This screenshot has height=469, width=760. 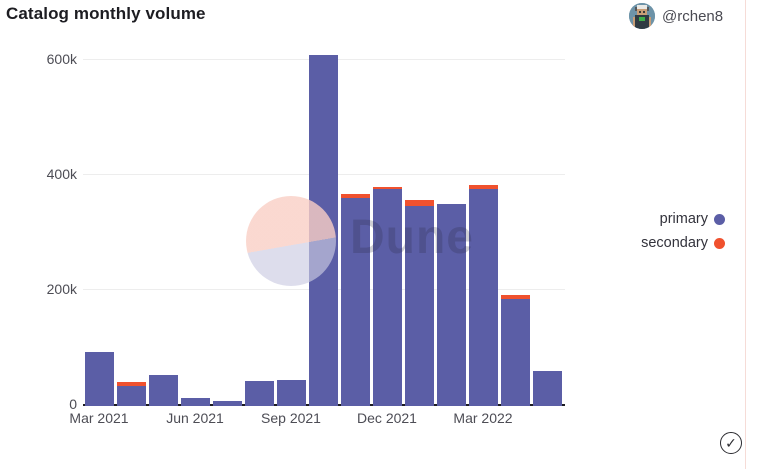 I want to click on legend-dot-secondary, so click(x=719, y=243).